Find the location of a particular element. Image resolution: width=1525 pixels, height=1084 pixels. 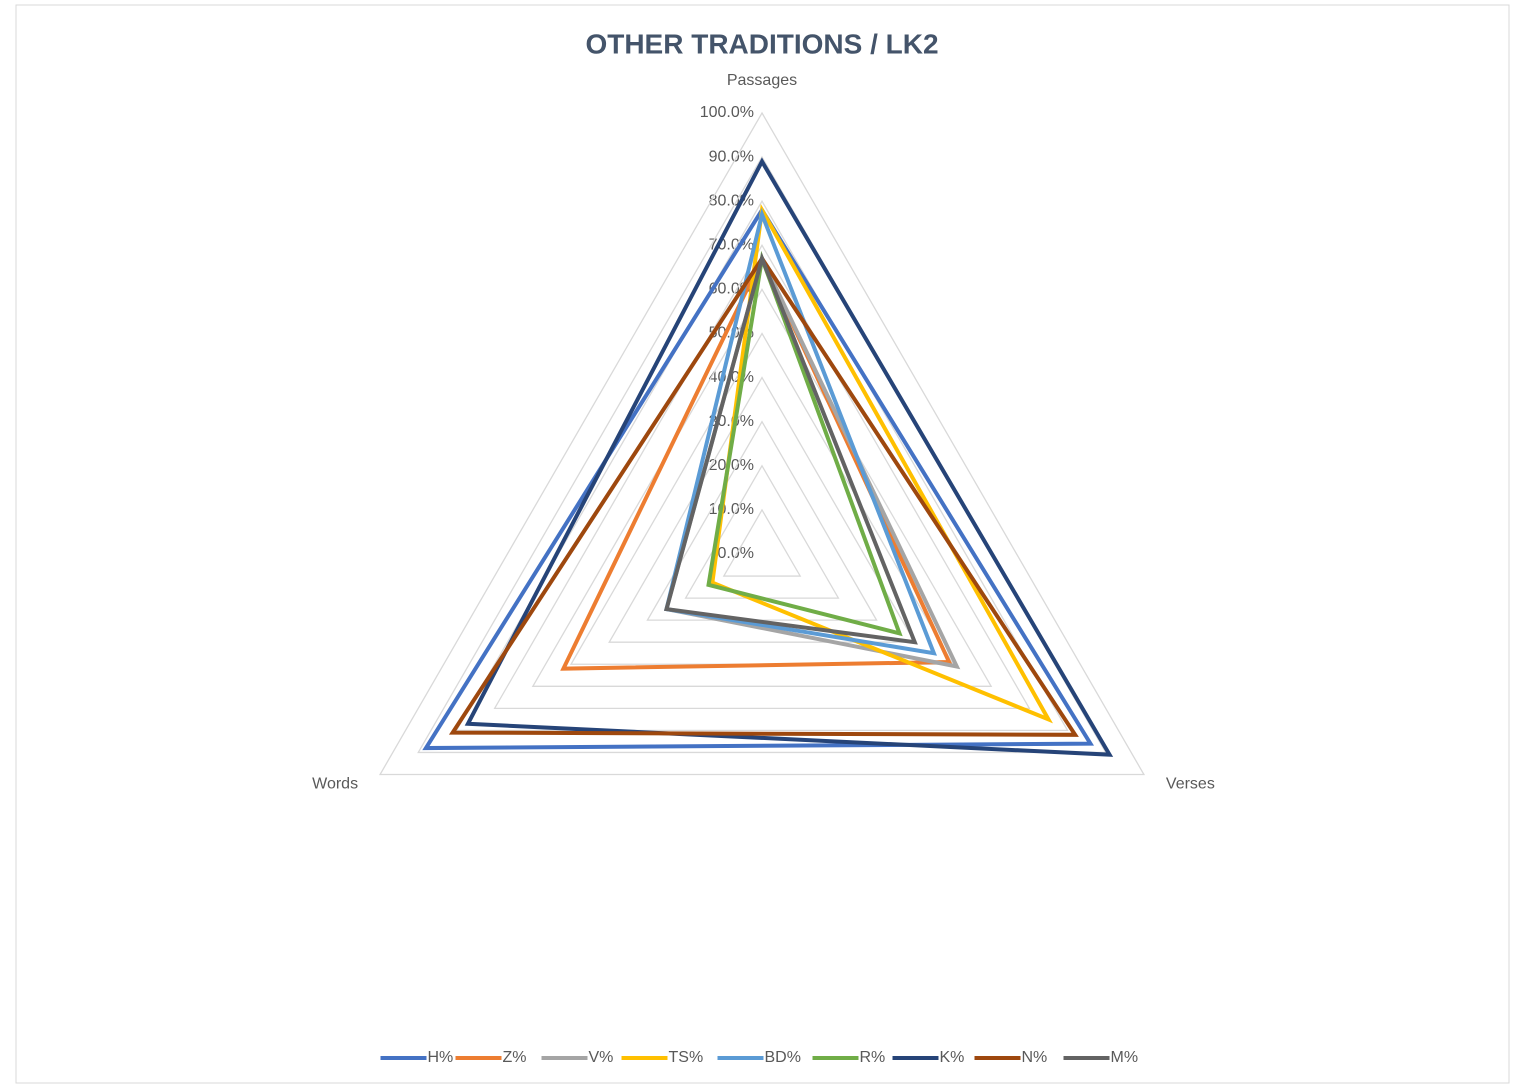

chart-title: OTHER TRADITIONS / LK2 is located at coordinates (761, 43).